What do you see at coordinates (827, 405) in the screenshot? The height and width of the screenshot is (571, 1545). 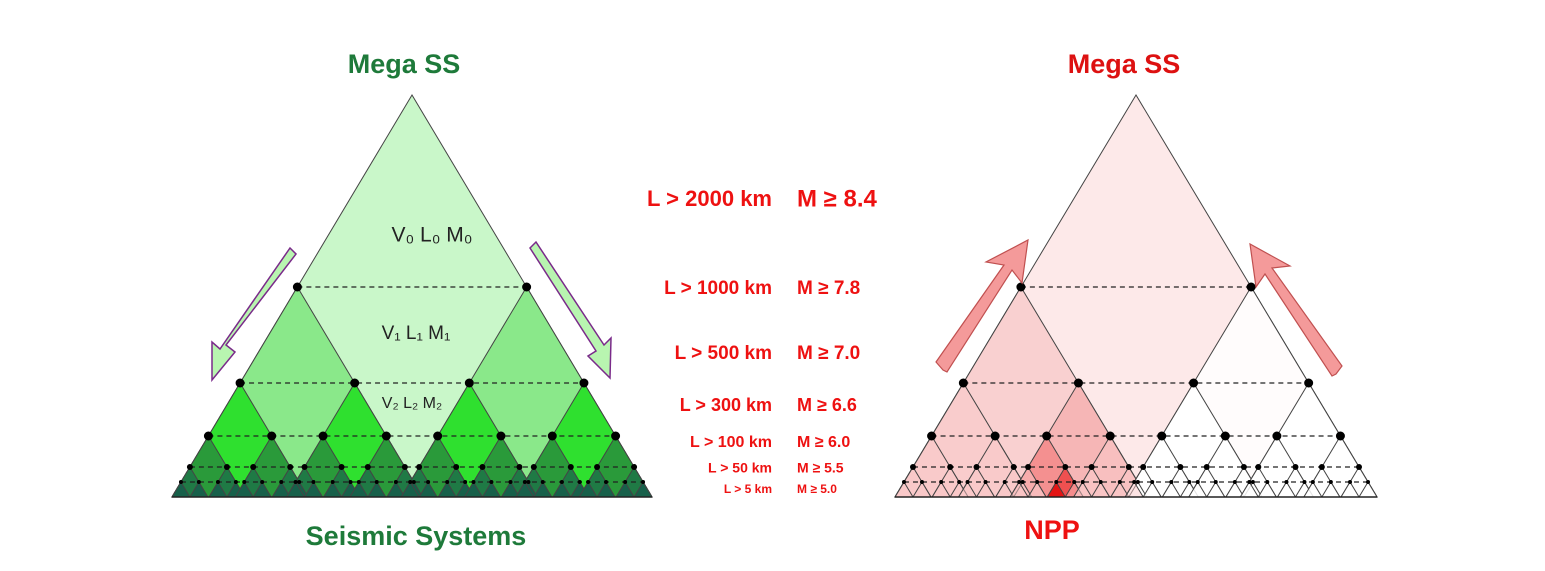 I see `magnitude-label: M ≥ 6.6` at bounding box center [827, 405].